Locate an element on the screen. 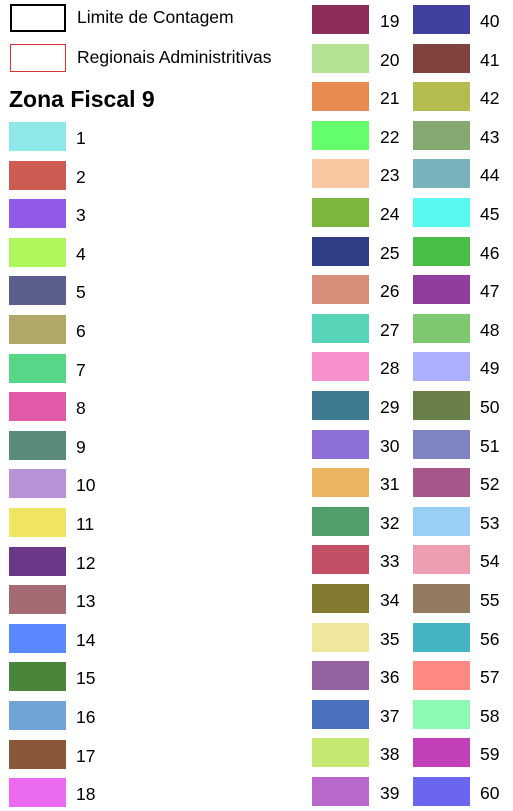  zone-number: 41 is located at coordinates (490, 59).